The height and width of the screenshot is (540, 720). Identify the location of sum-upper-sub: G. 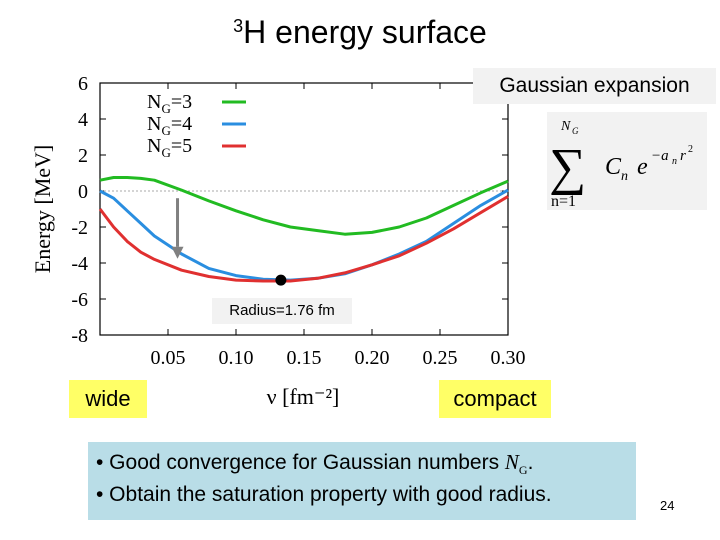
(575, 131).